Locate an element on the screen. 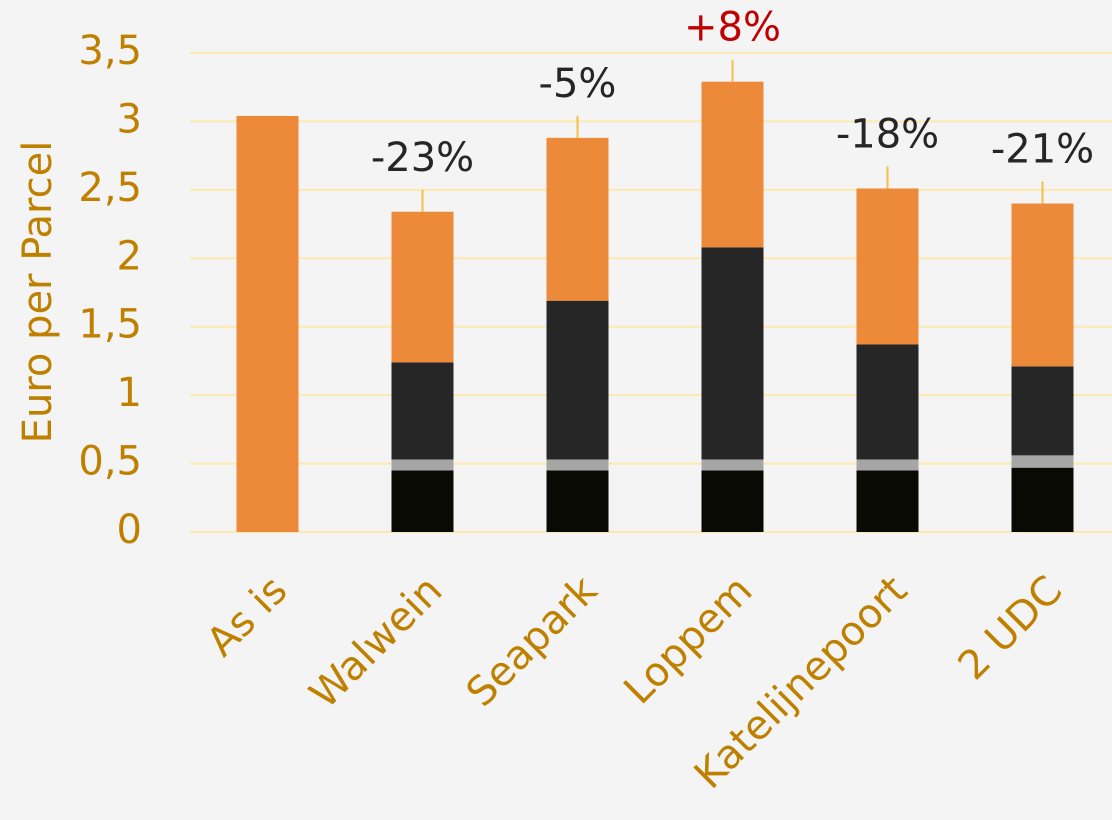 The height and width of the screenshot is (820, 1112). y-tick-label: 3 is located at coordinates (129, 119).